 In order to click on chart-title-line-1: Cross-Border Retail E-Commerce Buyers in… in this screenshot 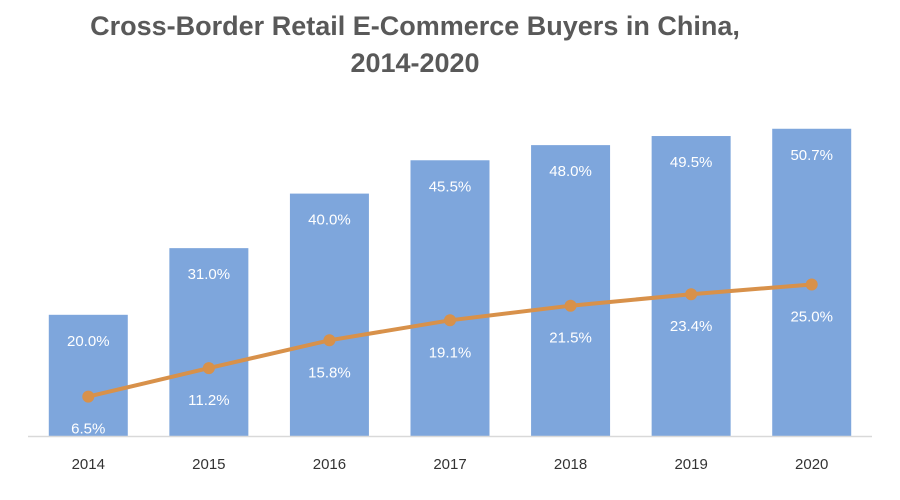, I will do `click(415, 26)`.